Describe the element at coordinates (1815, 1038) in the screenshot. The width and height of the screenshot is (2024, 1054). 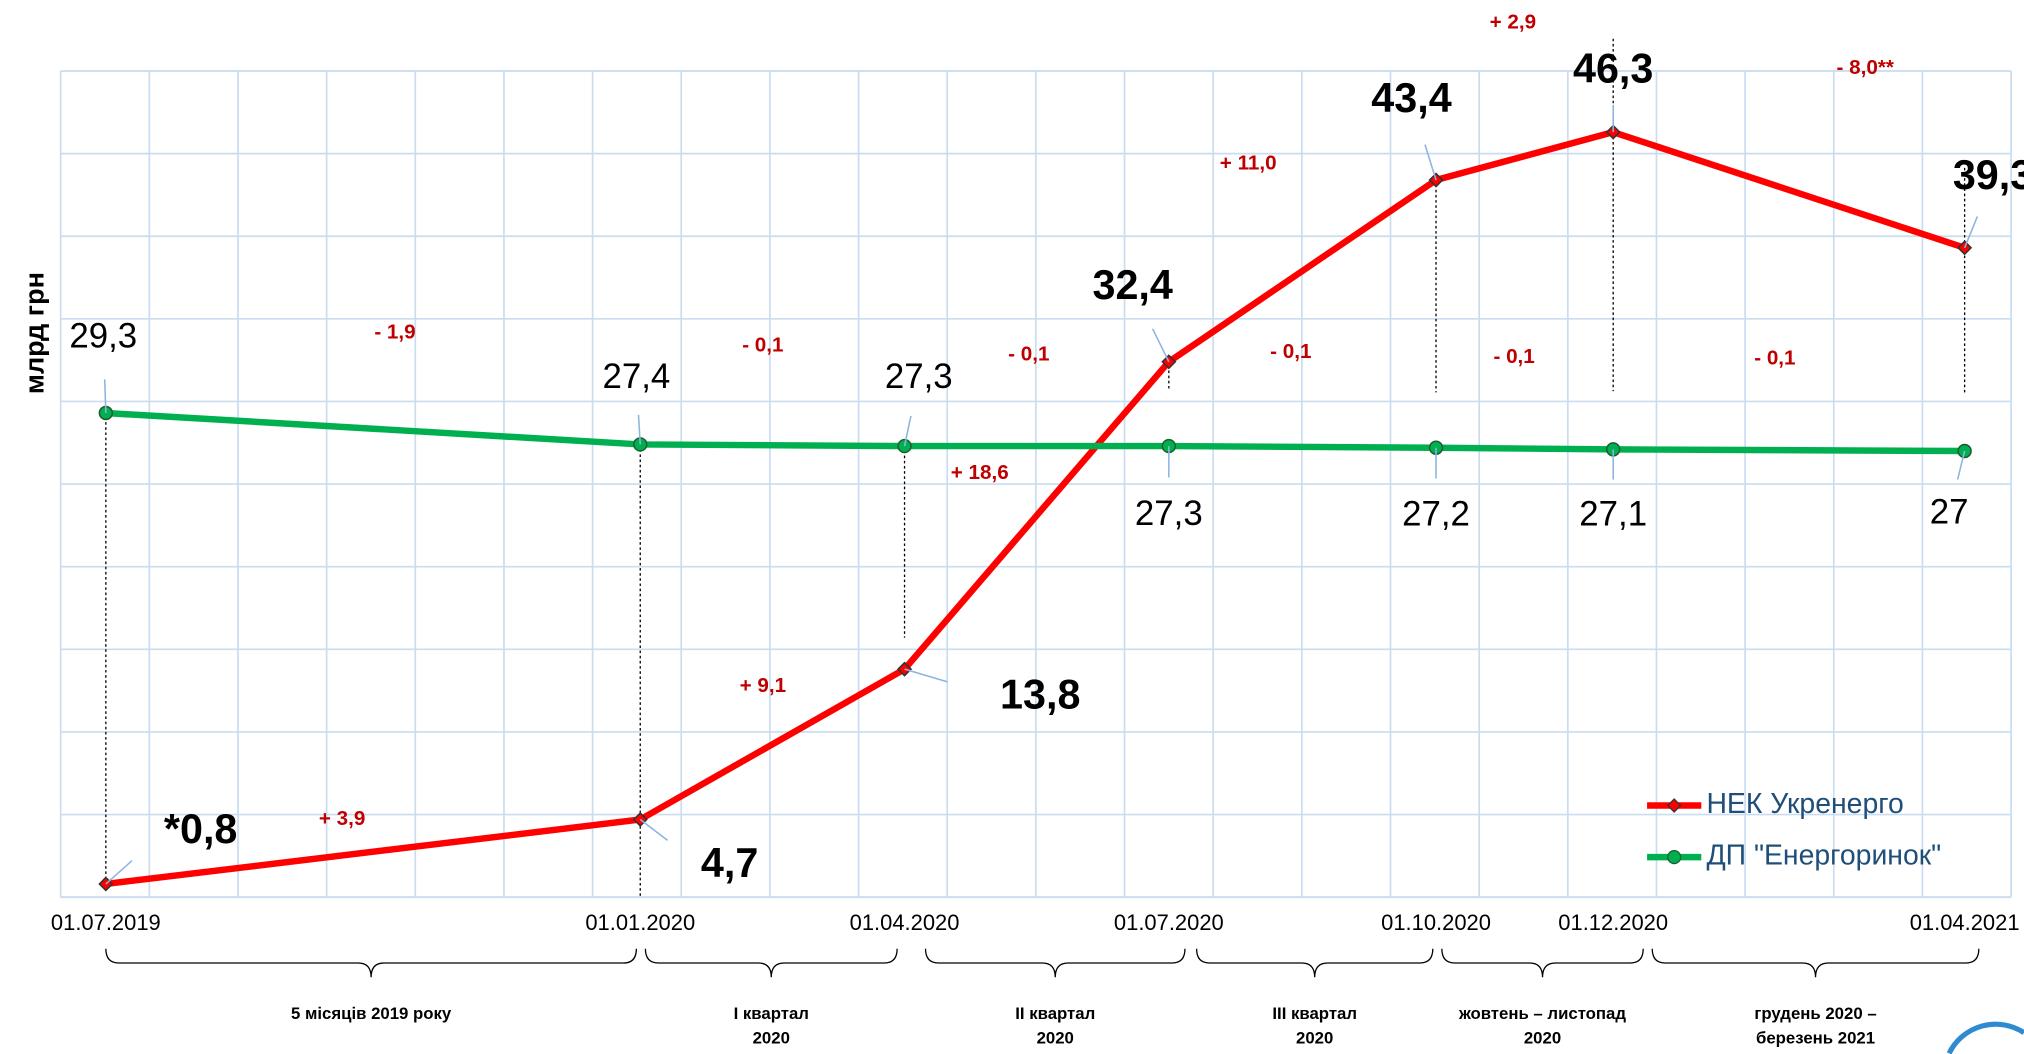
I see `period-label: березень 2021` at that location.